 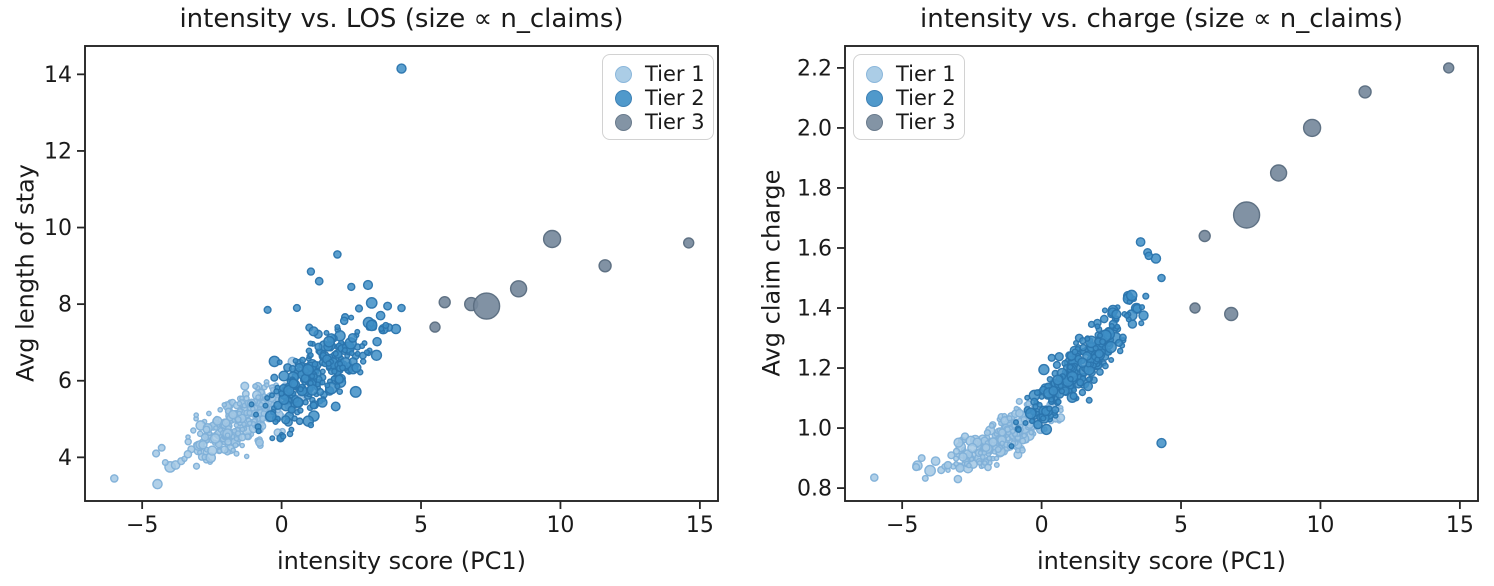 What do you see at coordinates (142, 525) in the screenshot?
I see `x-tick-label: −5` at bounding box center [142, 525].